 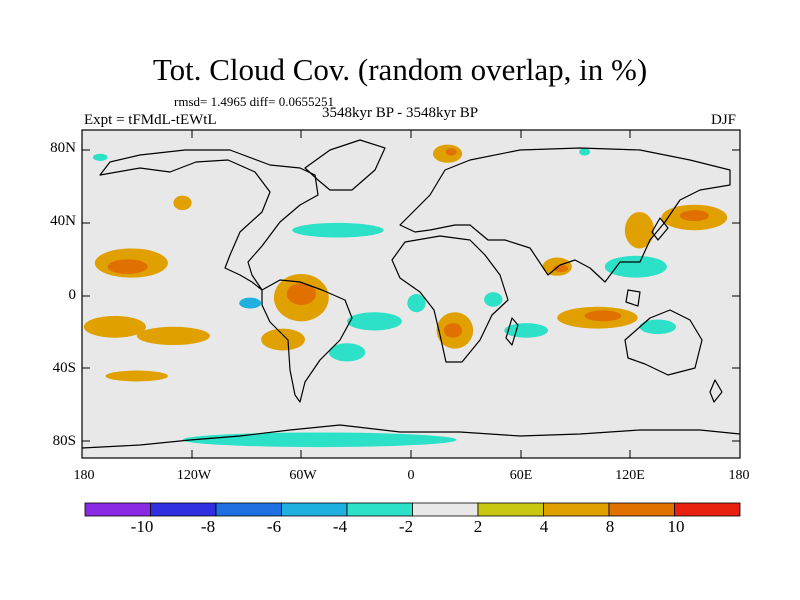 I want to click on colorbar-label: -8, so click(x=208, y=526).